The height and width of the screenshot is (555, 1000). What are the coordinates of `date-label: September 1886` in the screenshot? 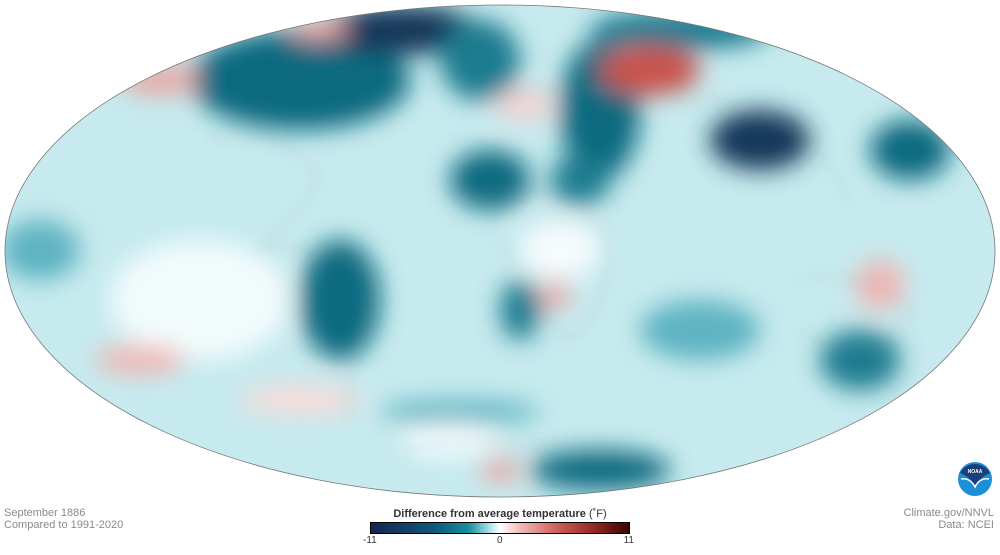 It's located at (45, 513).